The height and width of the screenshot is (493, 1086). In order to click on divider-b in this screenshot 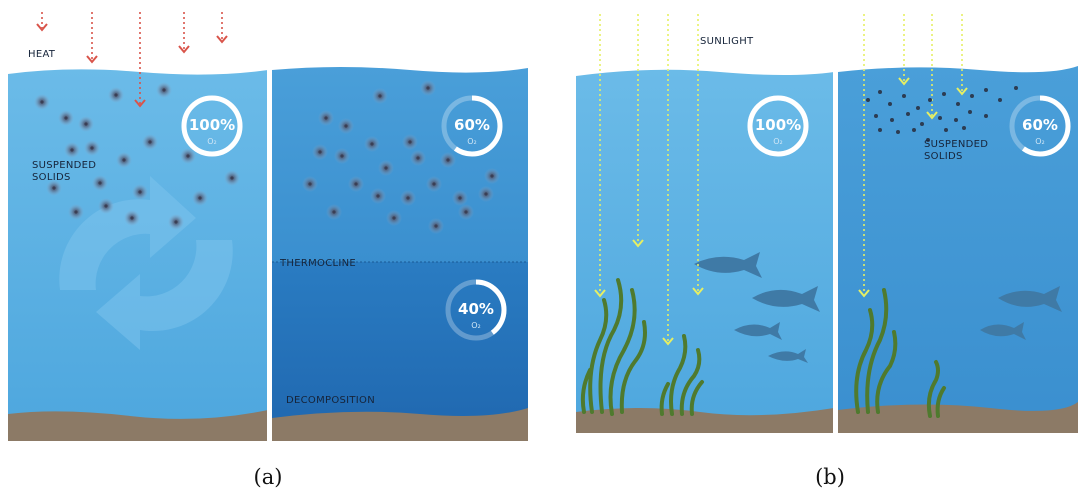, I will do `click(835, 248)`.